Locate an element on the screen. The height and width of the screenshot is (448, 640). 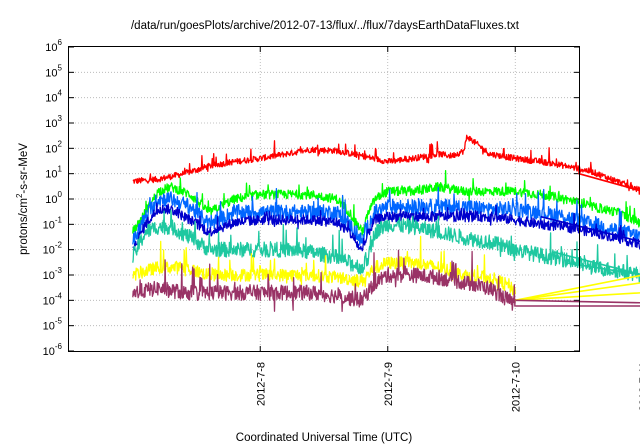
x-tick-label: 2012-7-11 is located at coordinates (639, 386).